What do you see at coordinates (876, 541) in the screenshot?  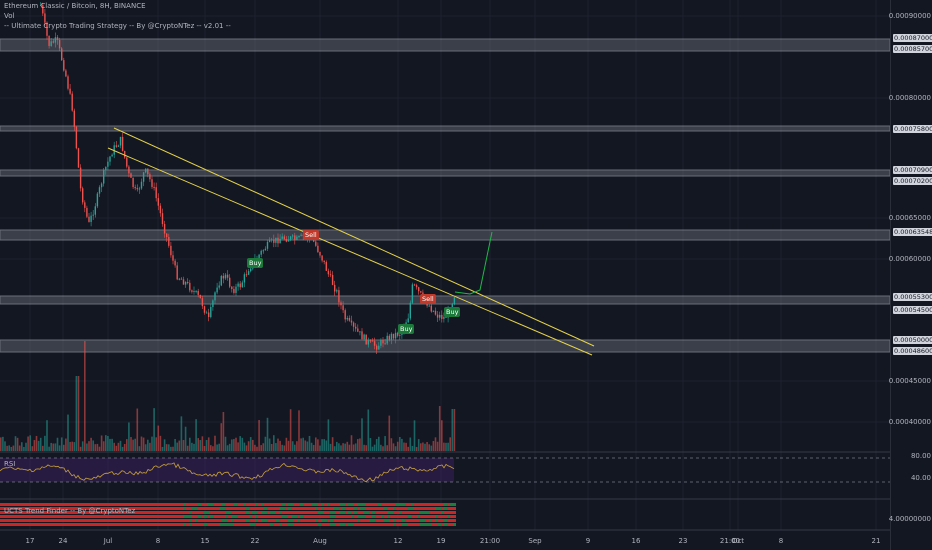 I see `time-label: 21` at bounding box center [876, 541].